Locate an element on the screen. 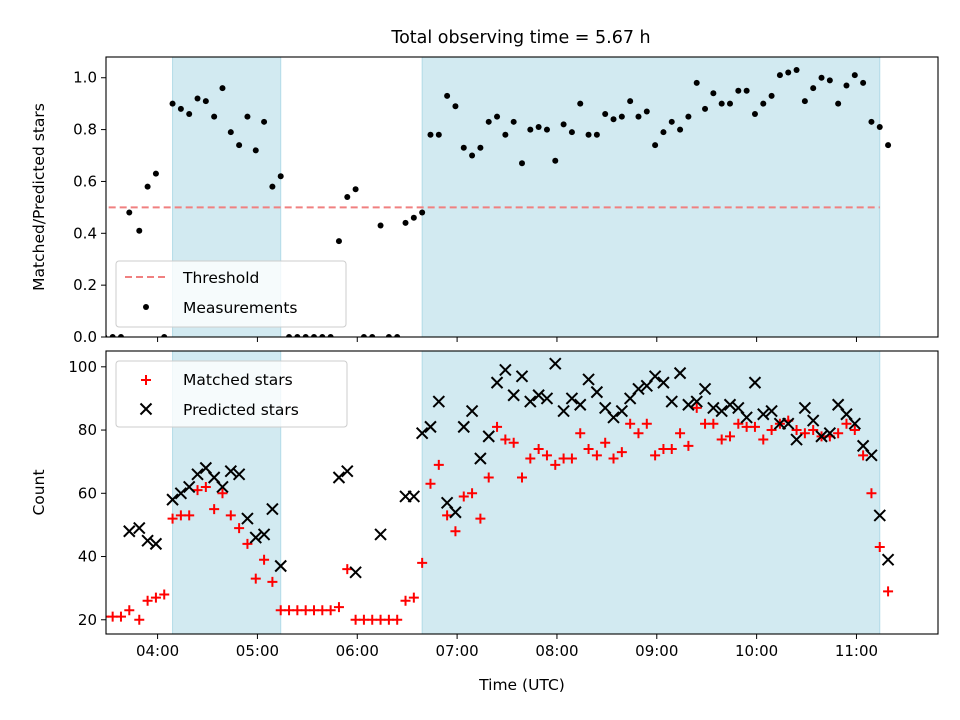 This screenshot has height=720, width=960. x-tick-label: 07:00 is located at coordinates (456, 651).